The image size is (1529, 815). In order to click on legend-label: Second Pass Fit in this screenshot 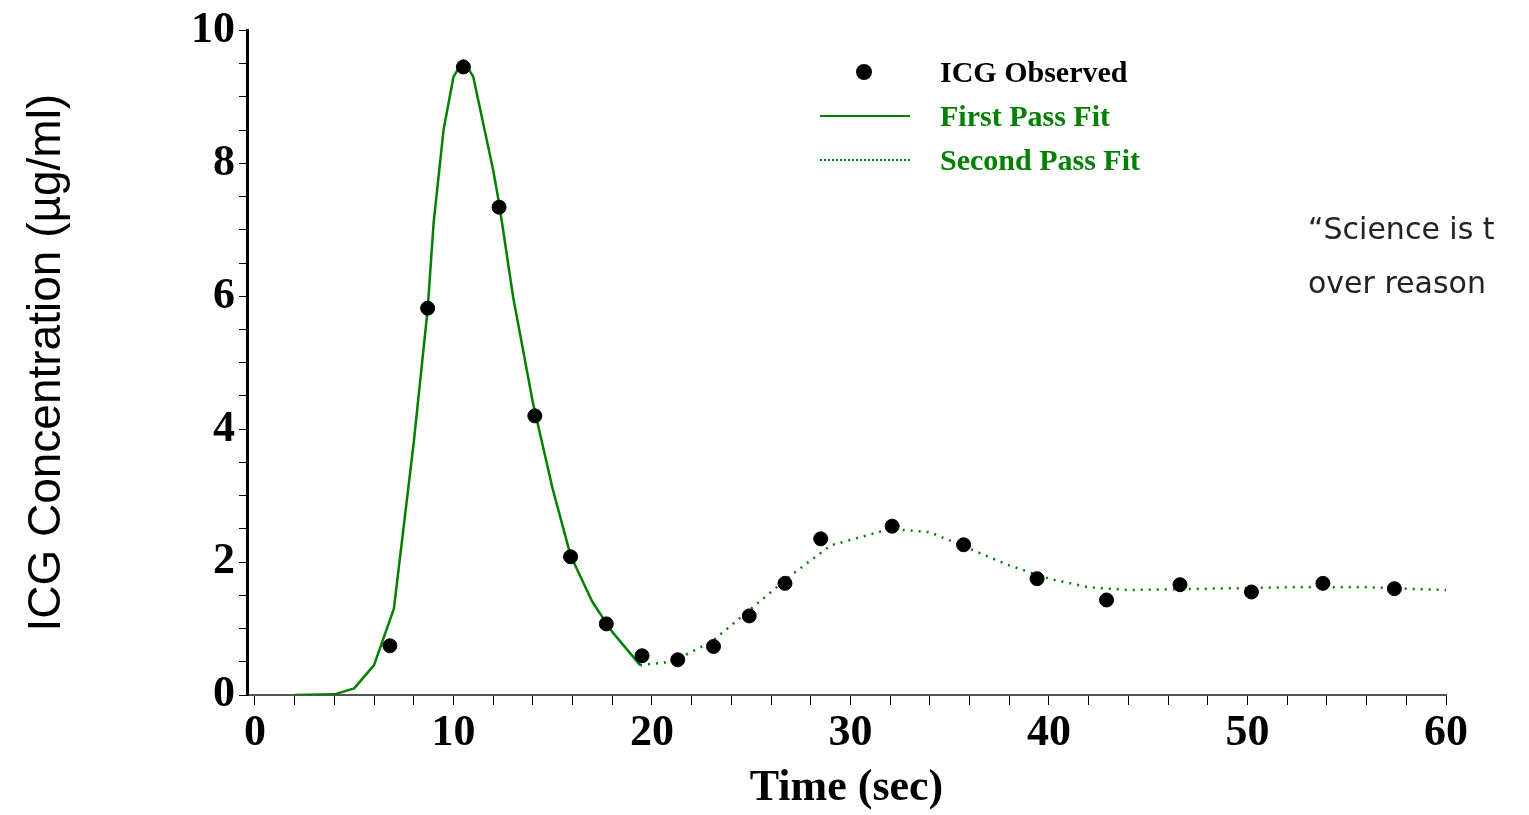, I will do `click(1040, 160)`.